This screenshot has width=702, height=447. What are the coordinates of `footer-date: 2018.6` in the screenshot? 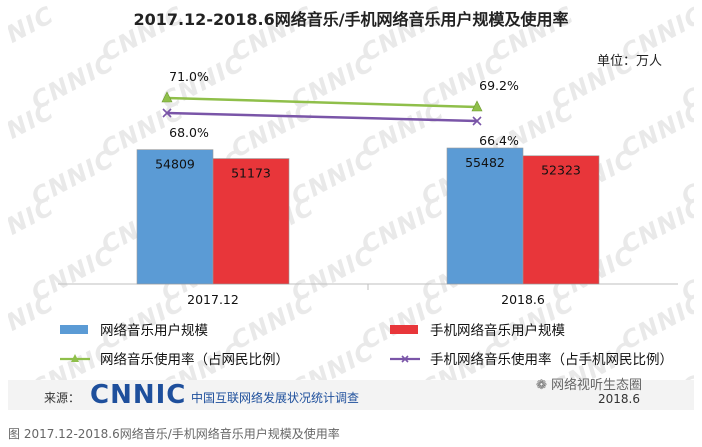 It's located at (619, 399).